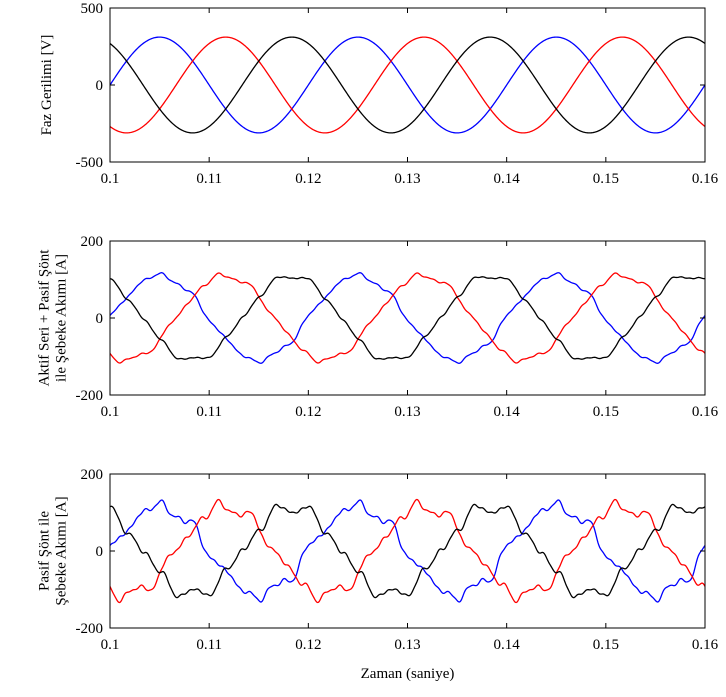 The image size is (726, 697). I want to click on x-axis-label: Zaman (saniye), so click(408, 674).